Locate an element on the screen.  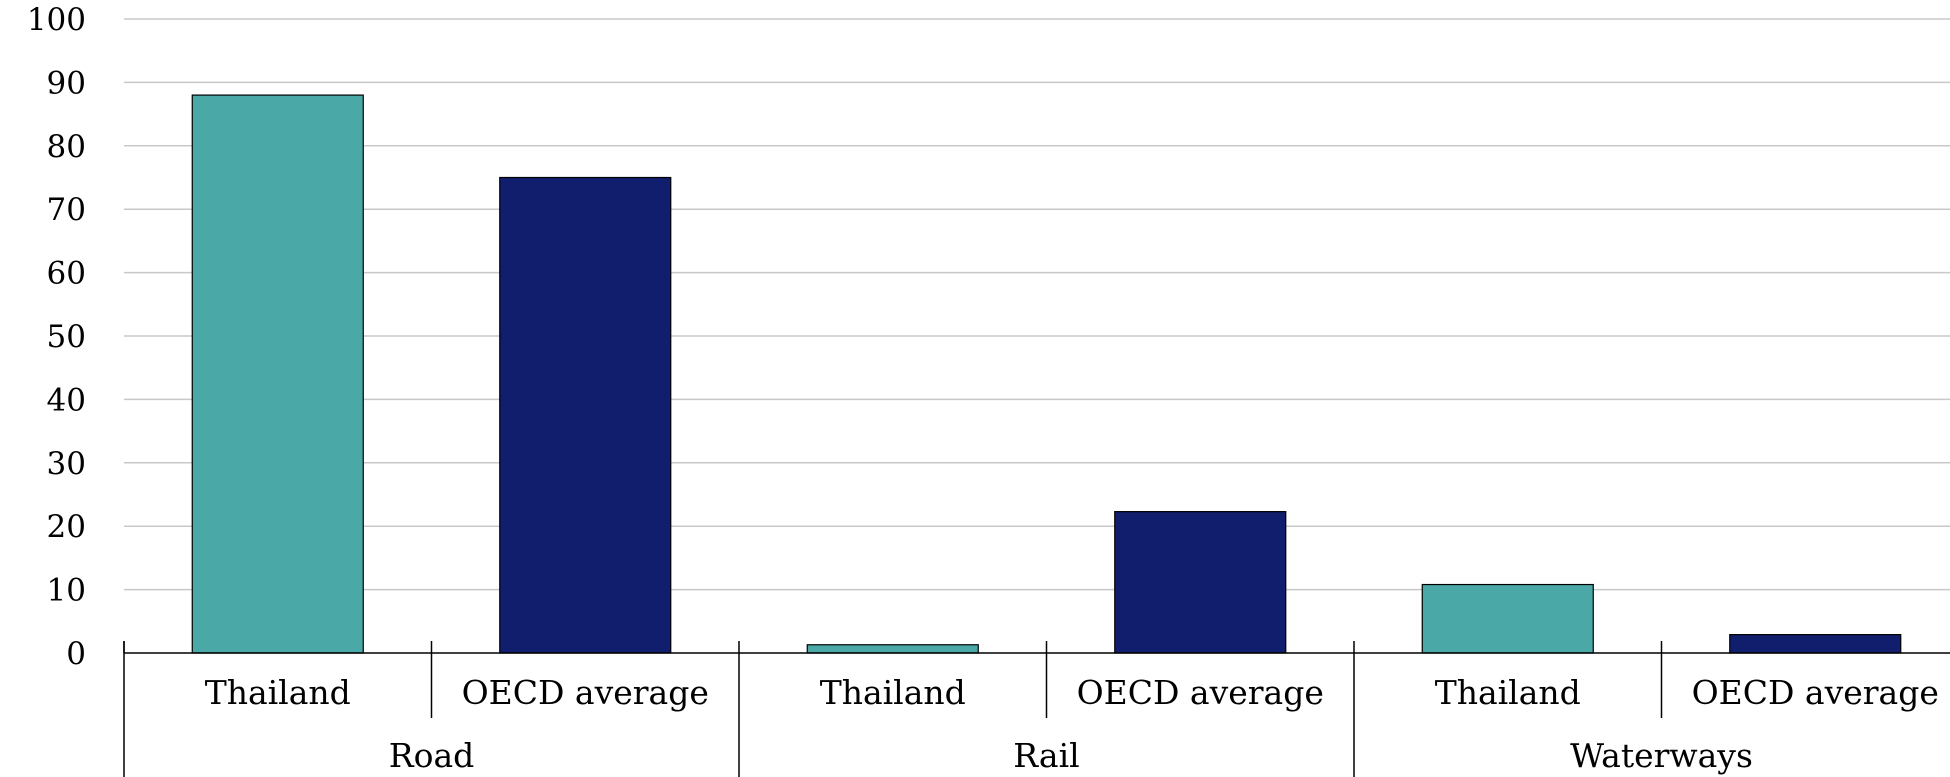
bar-rail-oecd-average is located at coordinates (1200, 582).